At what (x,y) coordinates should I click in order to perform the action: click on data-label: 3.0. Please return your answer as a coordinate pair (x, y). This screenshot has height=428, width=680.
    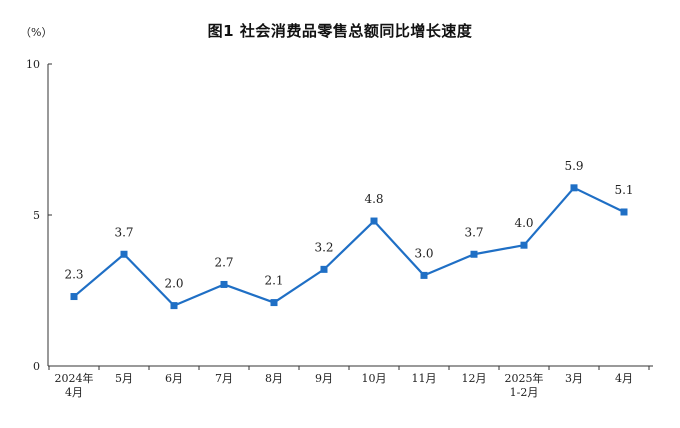
    Looking at the image, I should click on (423, 253).